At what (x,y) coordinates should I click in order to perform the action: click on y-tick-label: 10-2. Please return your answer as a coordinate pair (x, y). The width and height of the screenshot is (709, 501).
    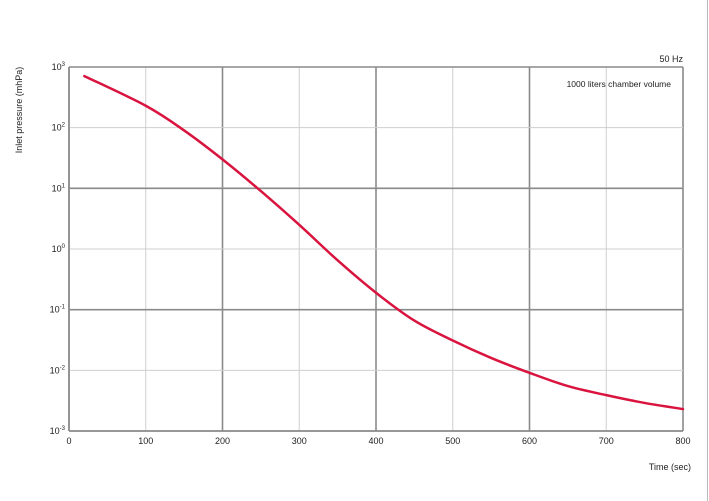
    Looking at the image, I should click on (58, 370).